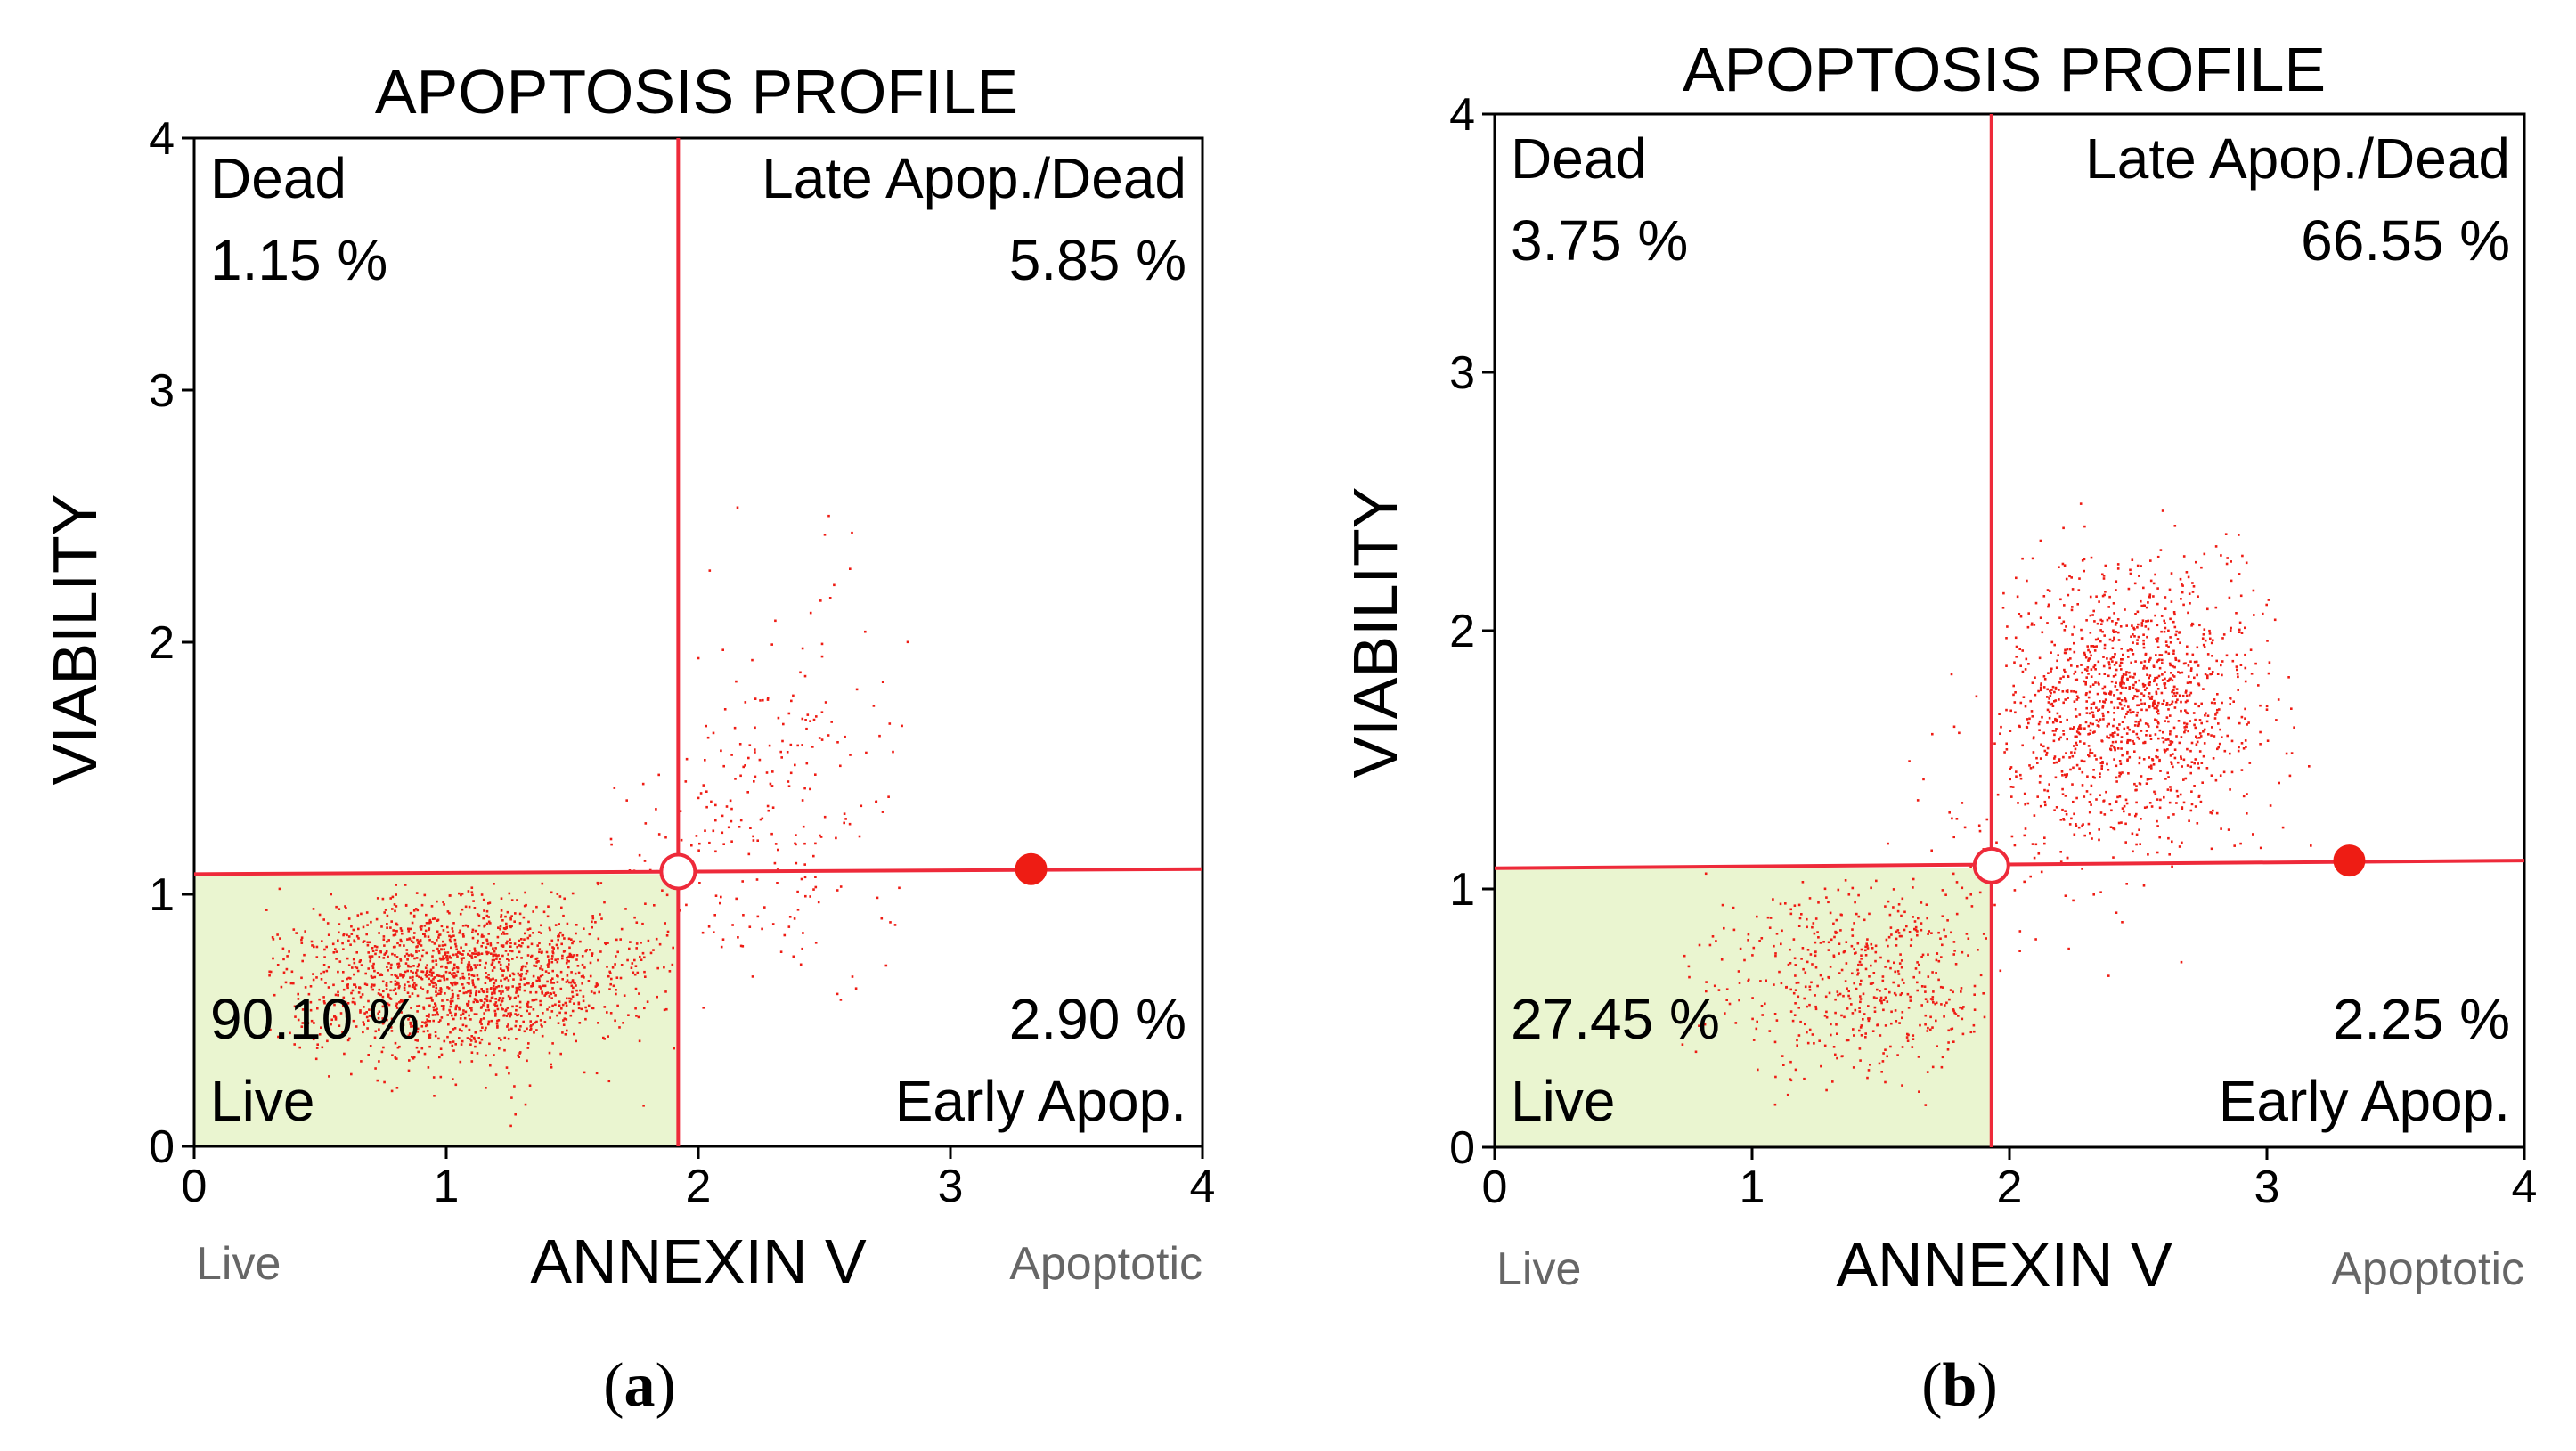  I want to click on gate-horizontal-line, so click(698, 871).